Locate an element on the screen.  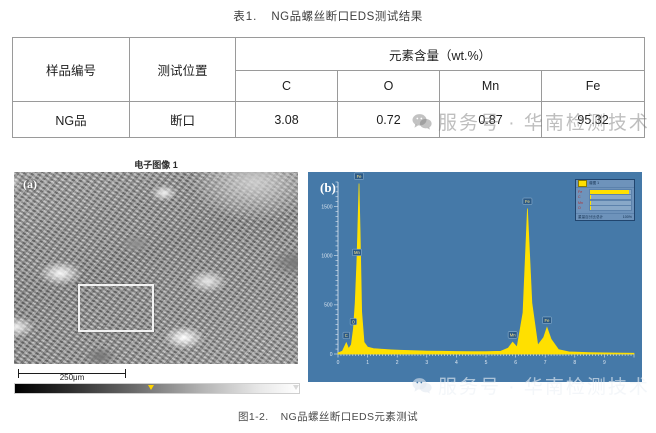
table-header-row-1: 样品编号 测试位置 元素含量（wt.%） is located at coordinates (329, 69).